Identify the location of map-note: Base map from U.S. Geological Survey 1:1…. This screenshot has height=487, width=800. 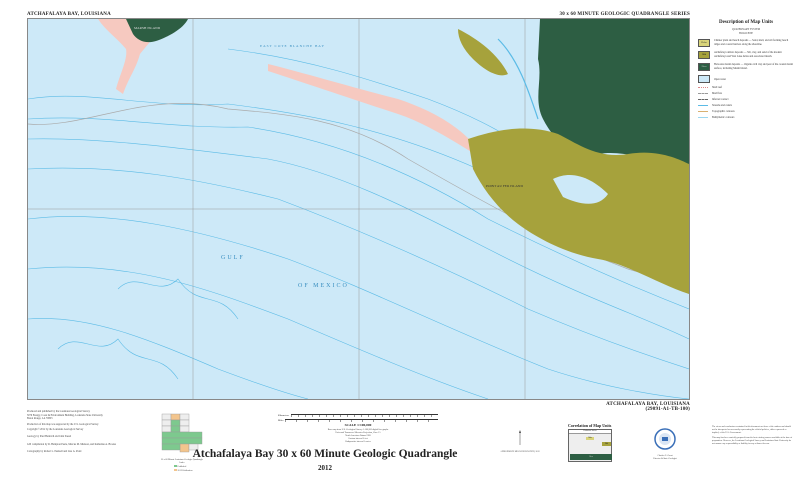
(358, 429).